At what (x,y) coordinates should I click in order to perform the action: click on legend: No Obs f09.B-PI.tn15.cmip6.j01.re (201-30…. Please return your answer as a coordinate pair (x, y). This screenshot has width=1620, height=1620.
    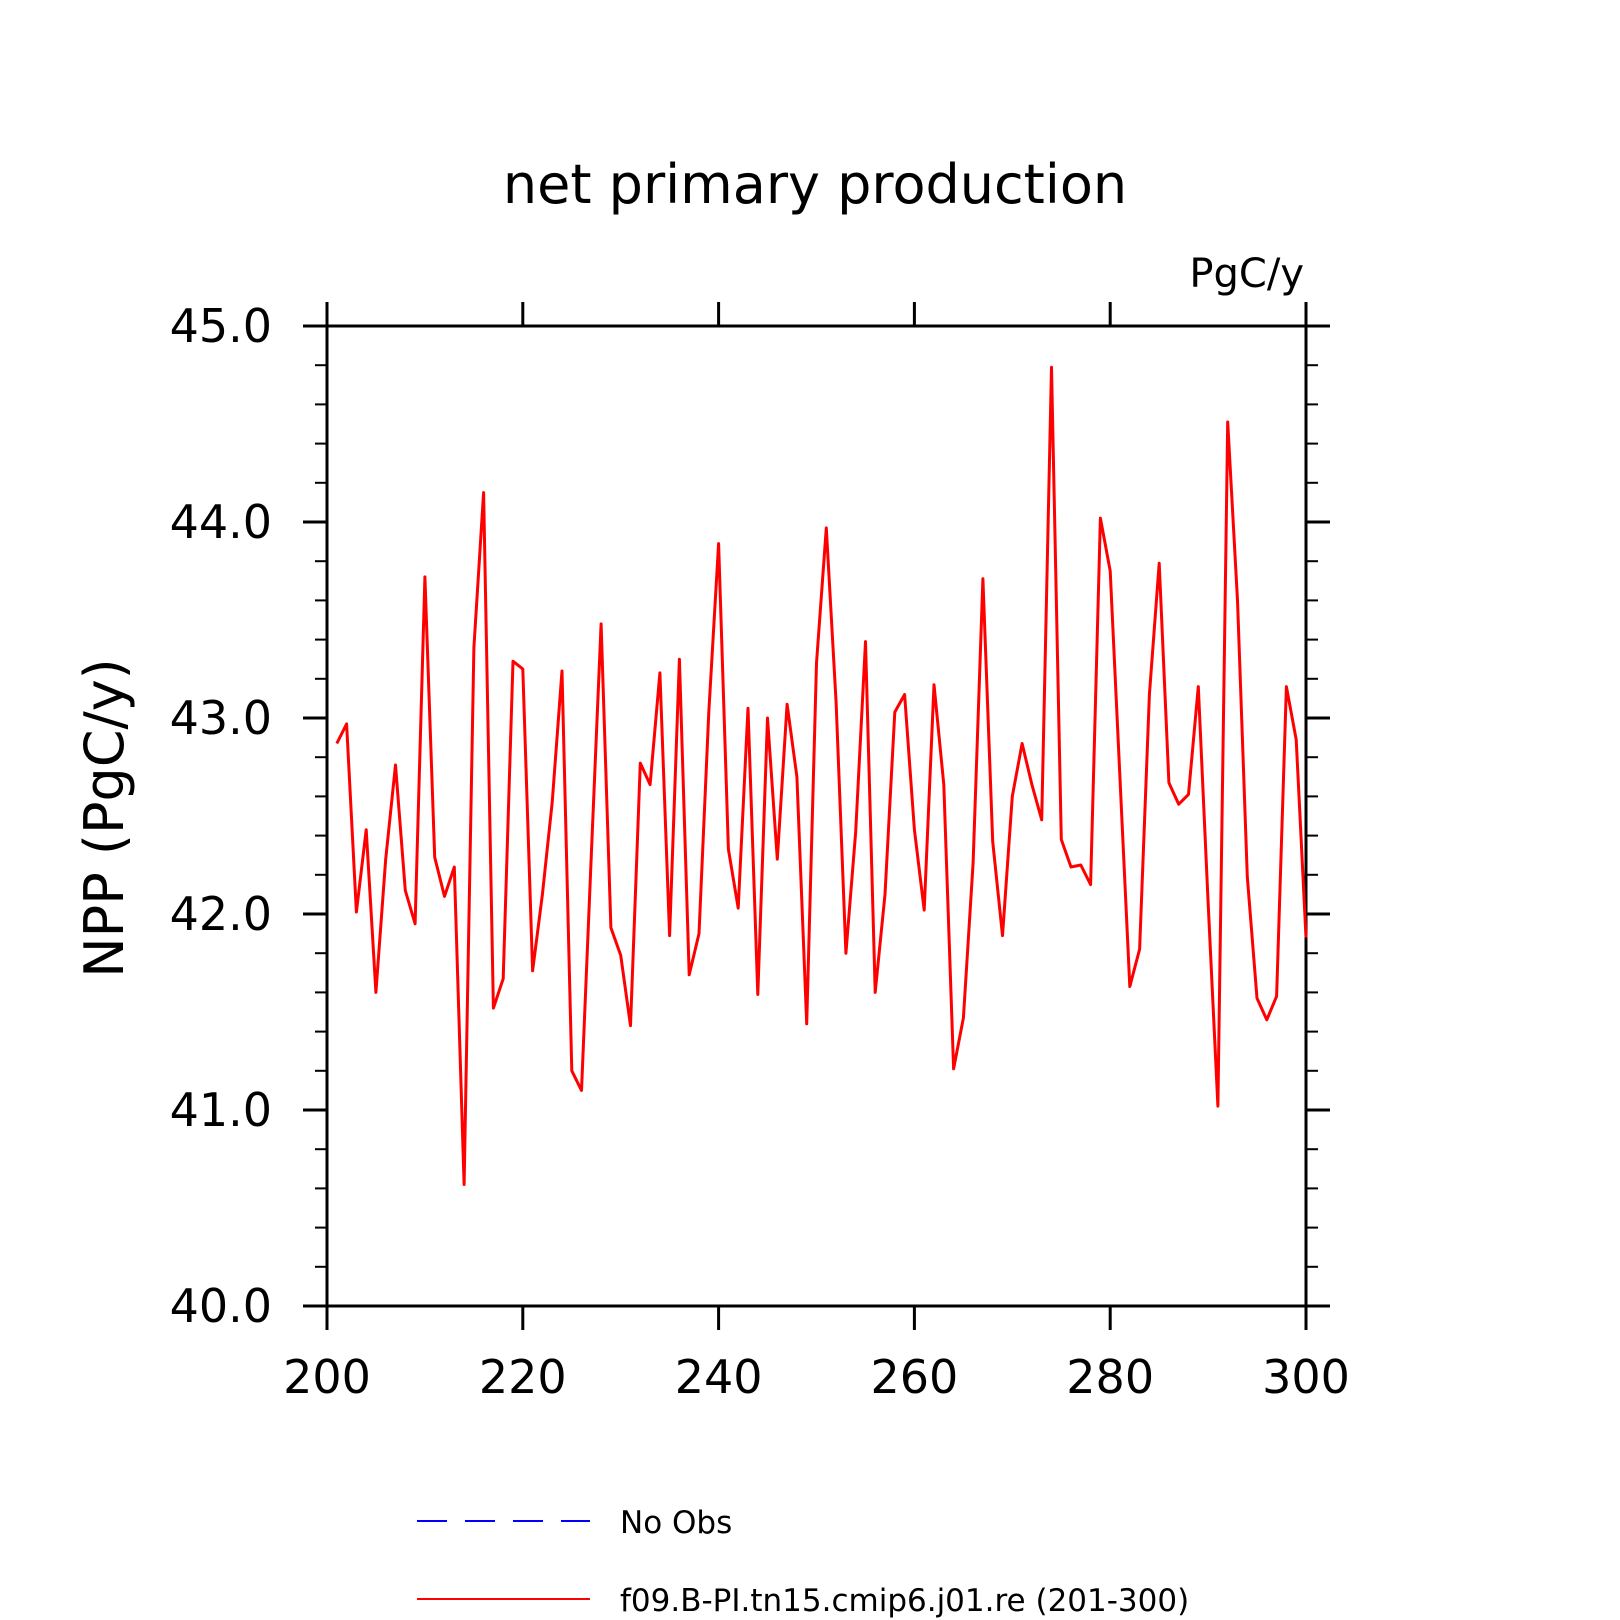
    Looking at the image, I should click on (803, 1562).